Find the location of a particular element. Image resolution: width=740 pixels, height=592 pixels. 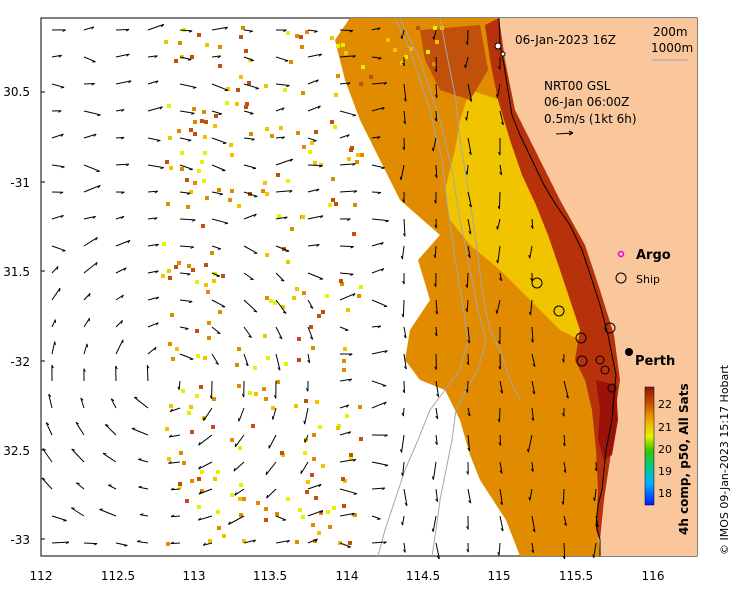

contour-shelf is located at coordinates (480, 209).